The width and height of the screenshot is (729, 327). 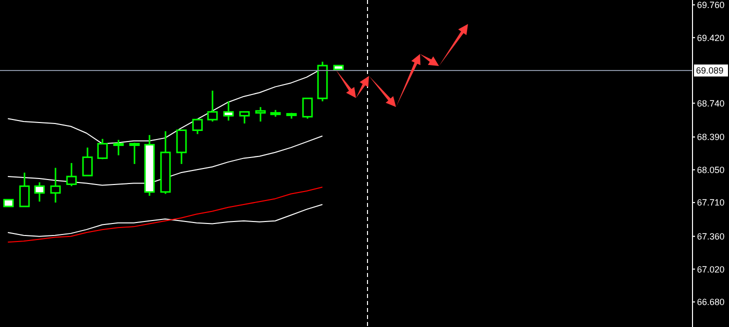 I want to click on y-tick-label: 67.360, so click(x=711, y=236).